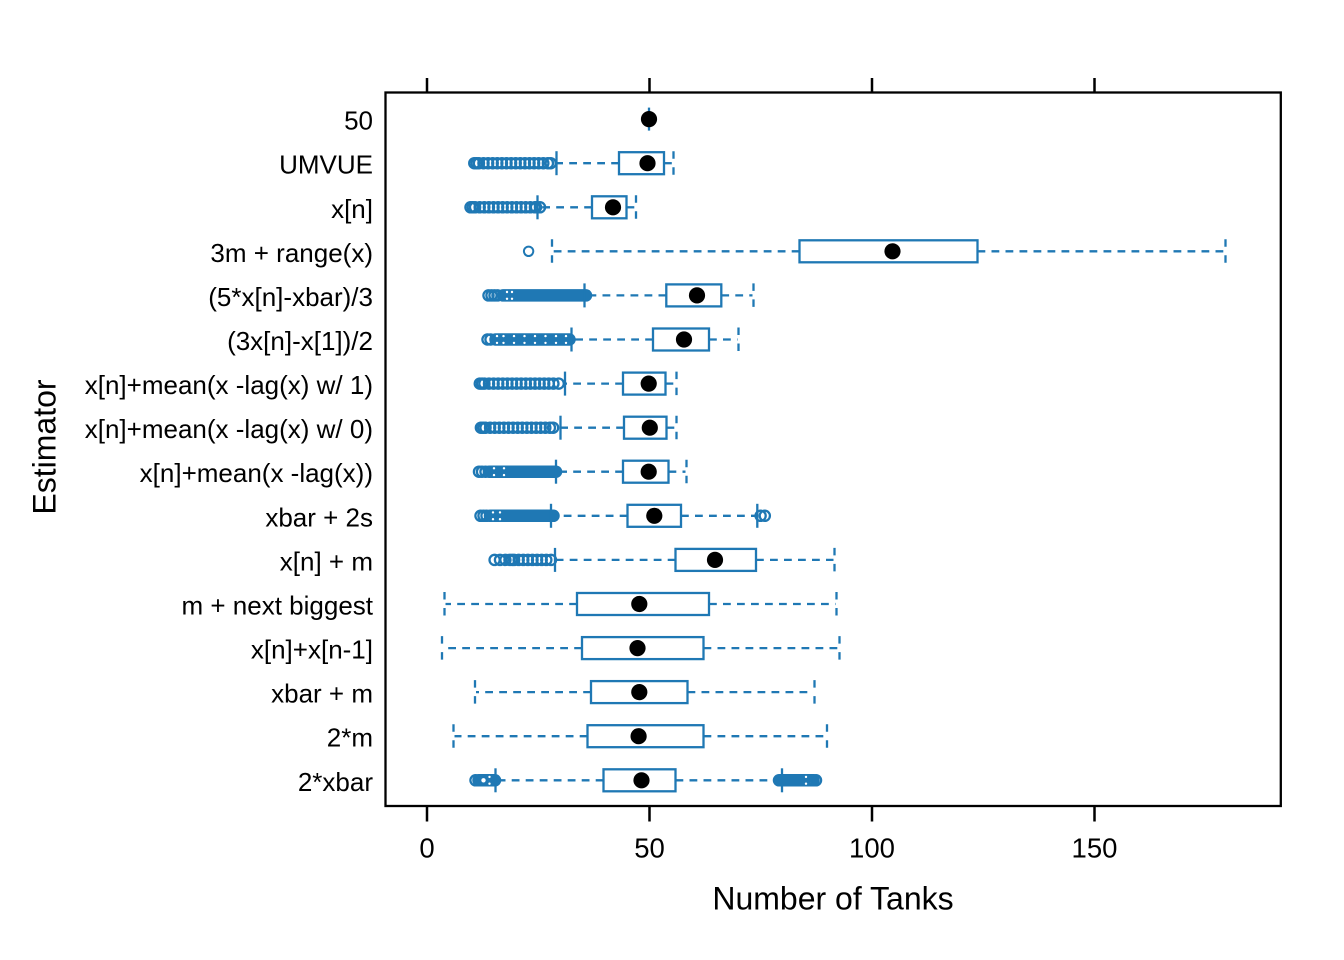 The image size is (1344, 960). Describe the element at coordinates (291, 253) in the screenshot. I see `svg-text: 3m + range(x)` at that location.